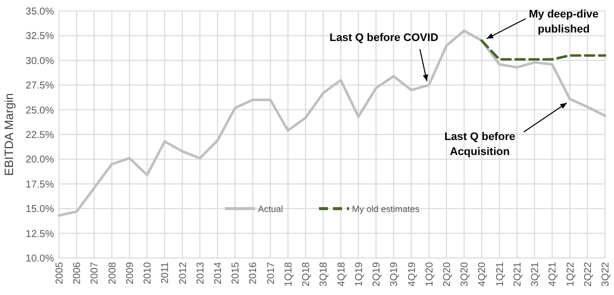  Describe the element at coordinates (95, 273) in the screenshot. I see `x-tick-label: 2007` at that location.